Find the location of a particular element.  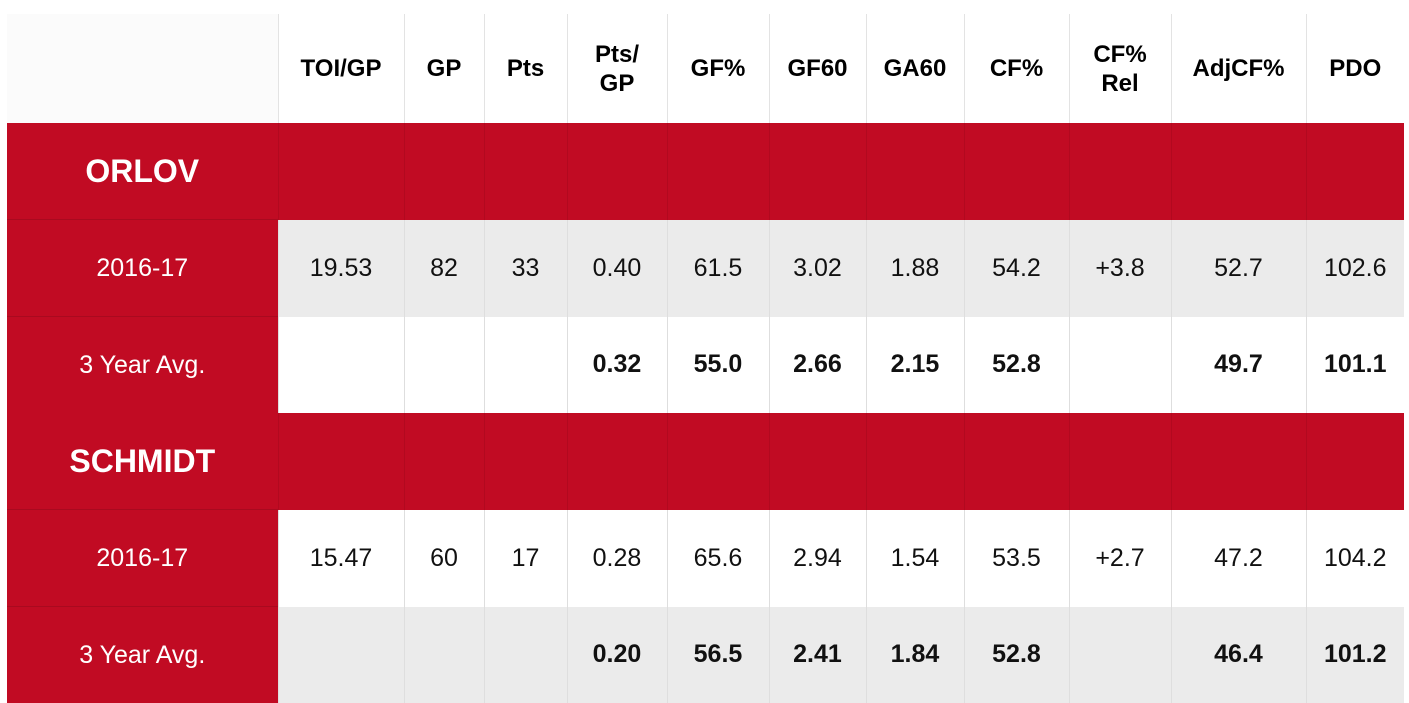

column-header: GP is located at coordinates (444, 68).